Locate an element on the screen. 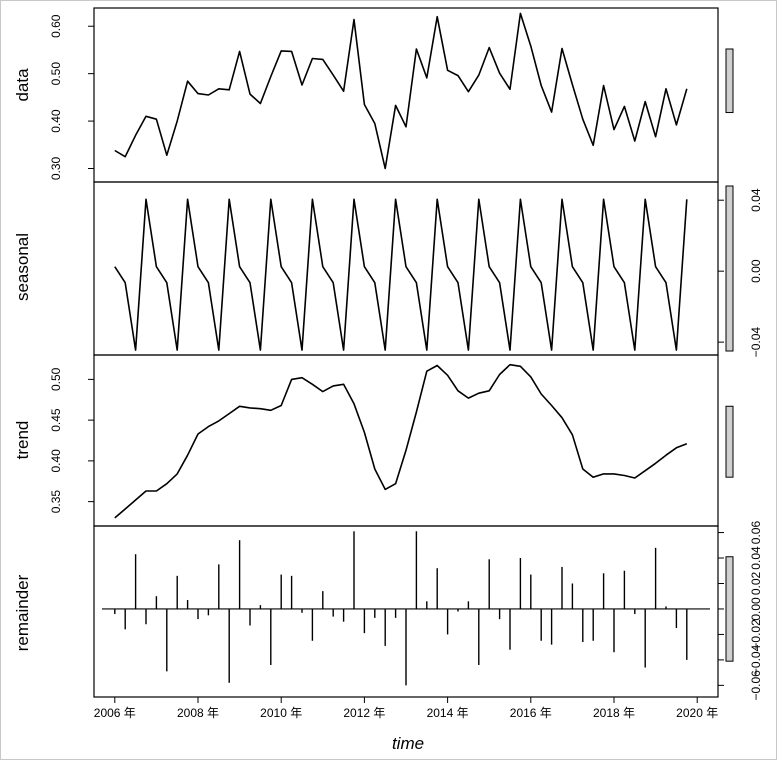 Image resolution: width=777 pixels, height=760 pixels. x-tick-label: 2016 年 is located at coordinates (531, 713).